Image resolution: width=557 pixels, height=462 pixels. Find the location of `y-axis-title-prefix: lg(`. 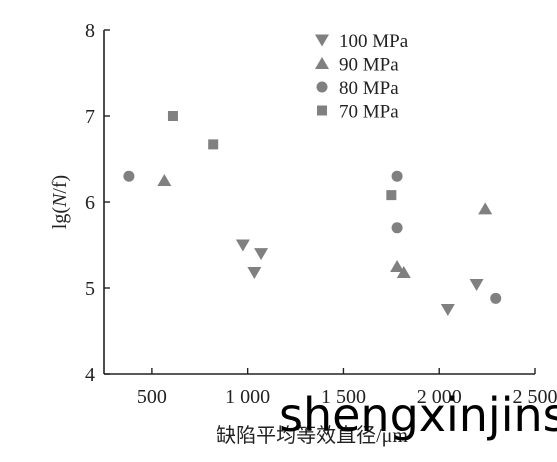

y-axis-title-prefix: lg( is located at coordinates (60, 218).